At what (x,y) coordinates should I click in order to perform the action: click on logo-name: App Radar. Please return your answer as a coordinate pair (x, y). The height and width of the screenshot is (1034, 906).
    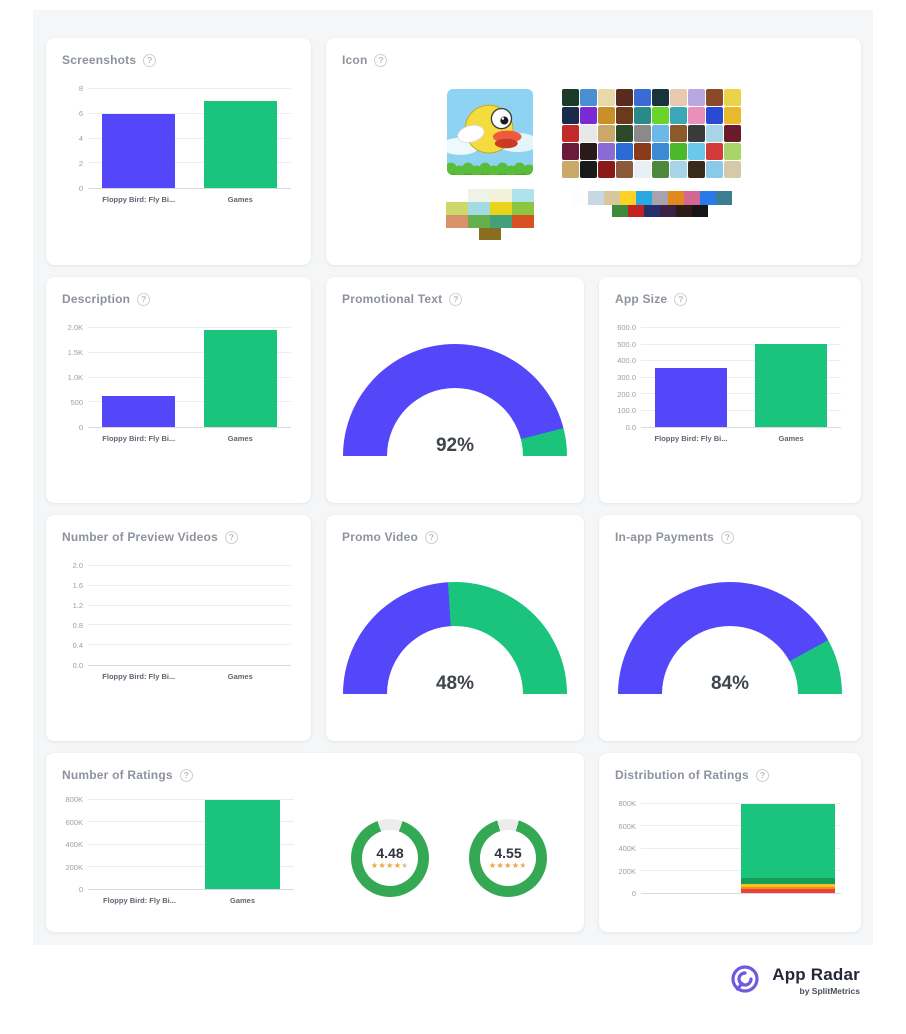
    Looking at the image, I should click on (816, 974).